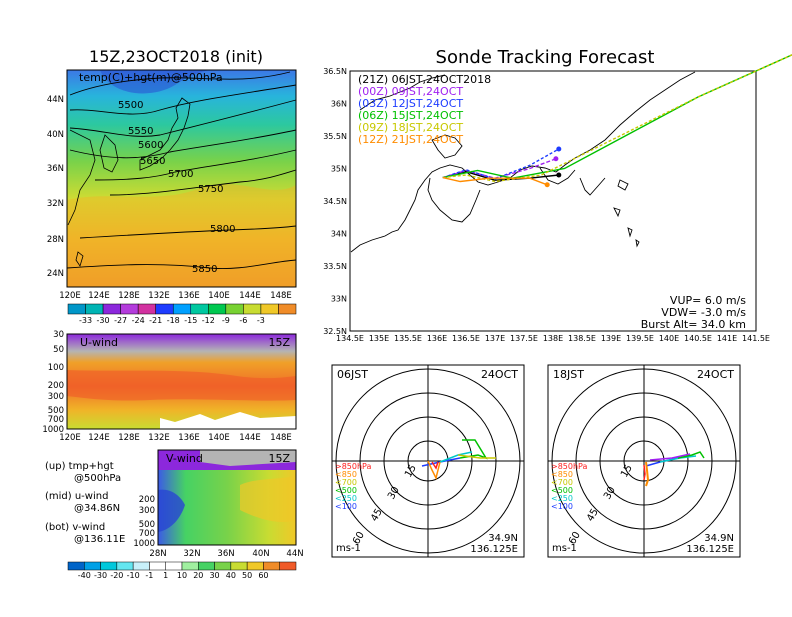 Image resolution: width=792 pixels, height=617 pixels. What do you see at coordinates (159, 296) in the screenshot?
I see `x-tick-label: 132E` at bounding box center [159, 296].